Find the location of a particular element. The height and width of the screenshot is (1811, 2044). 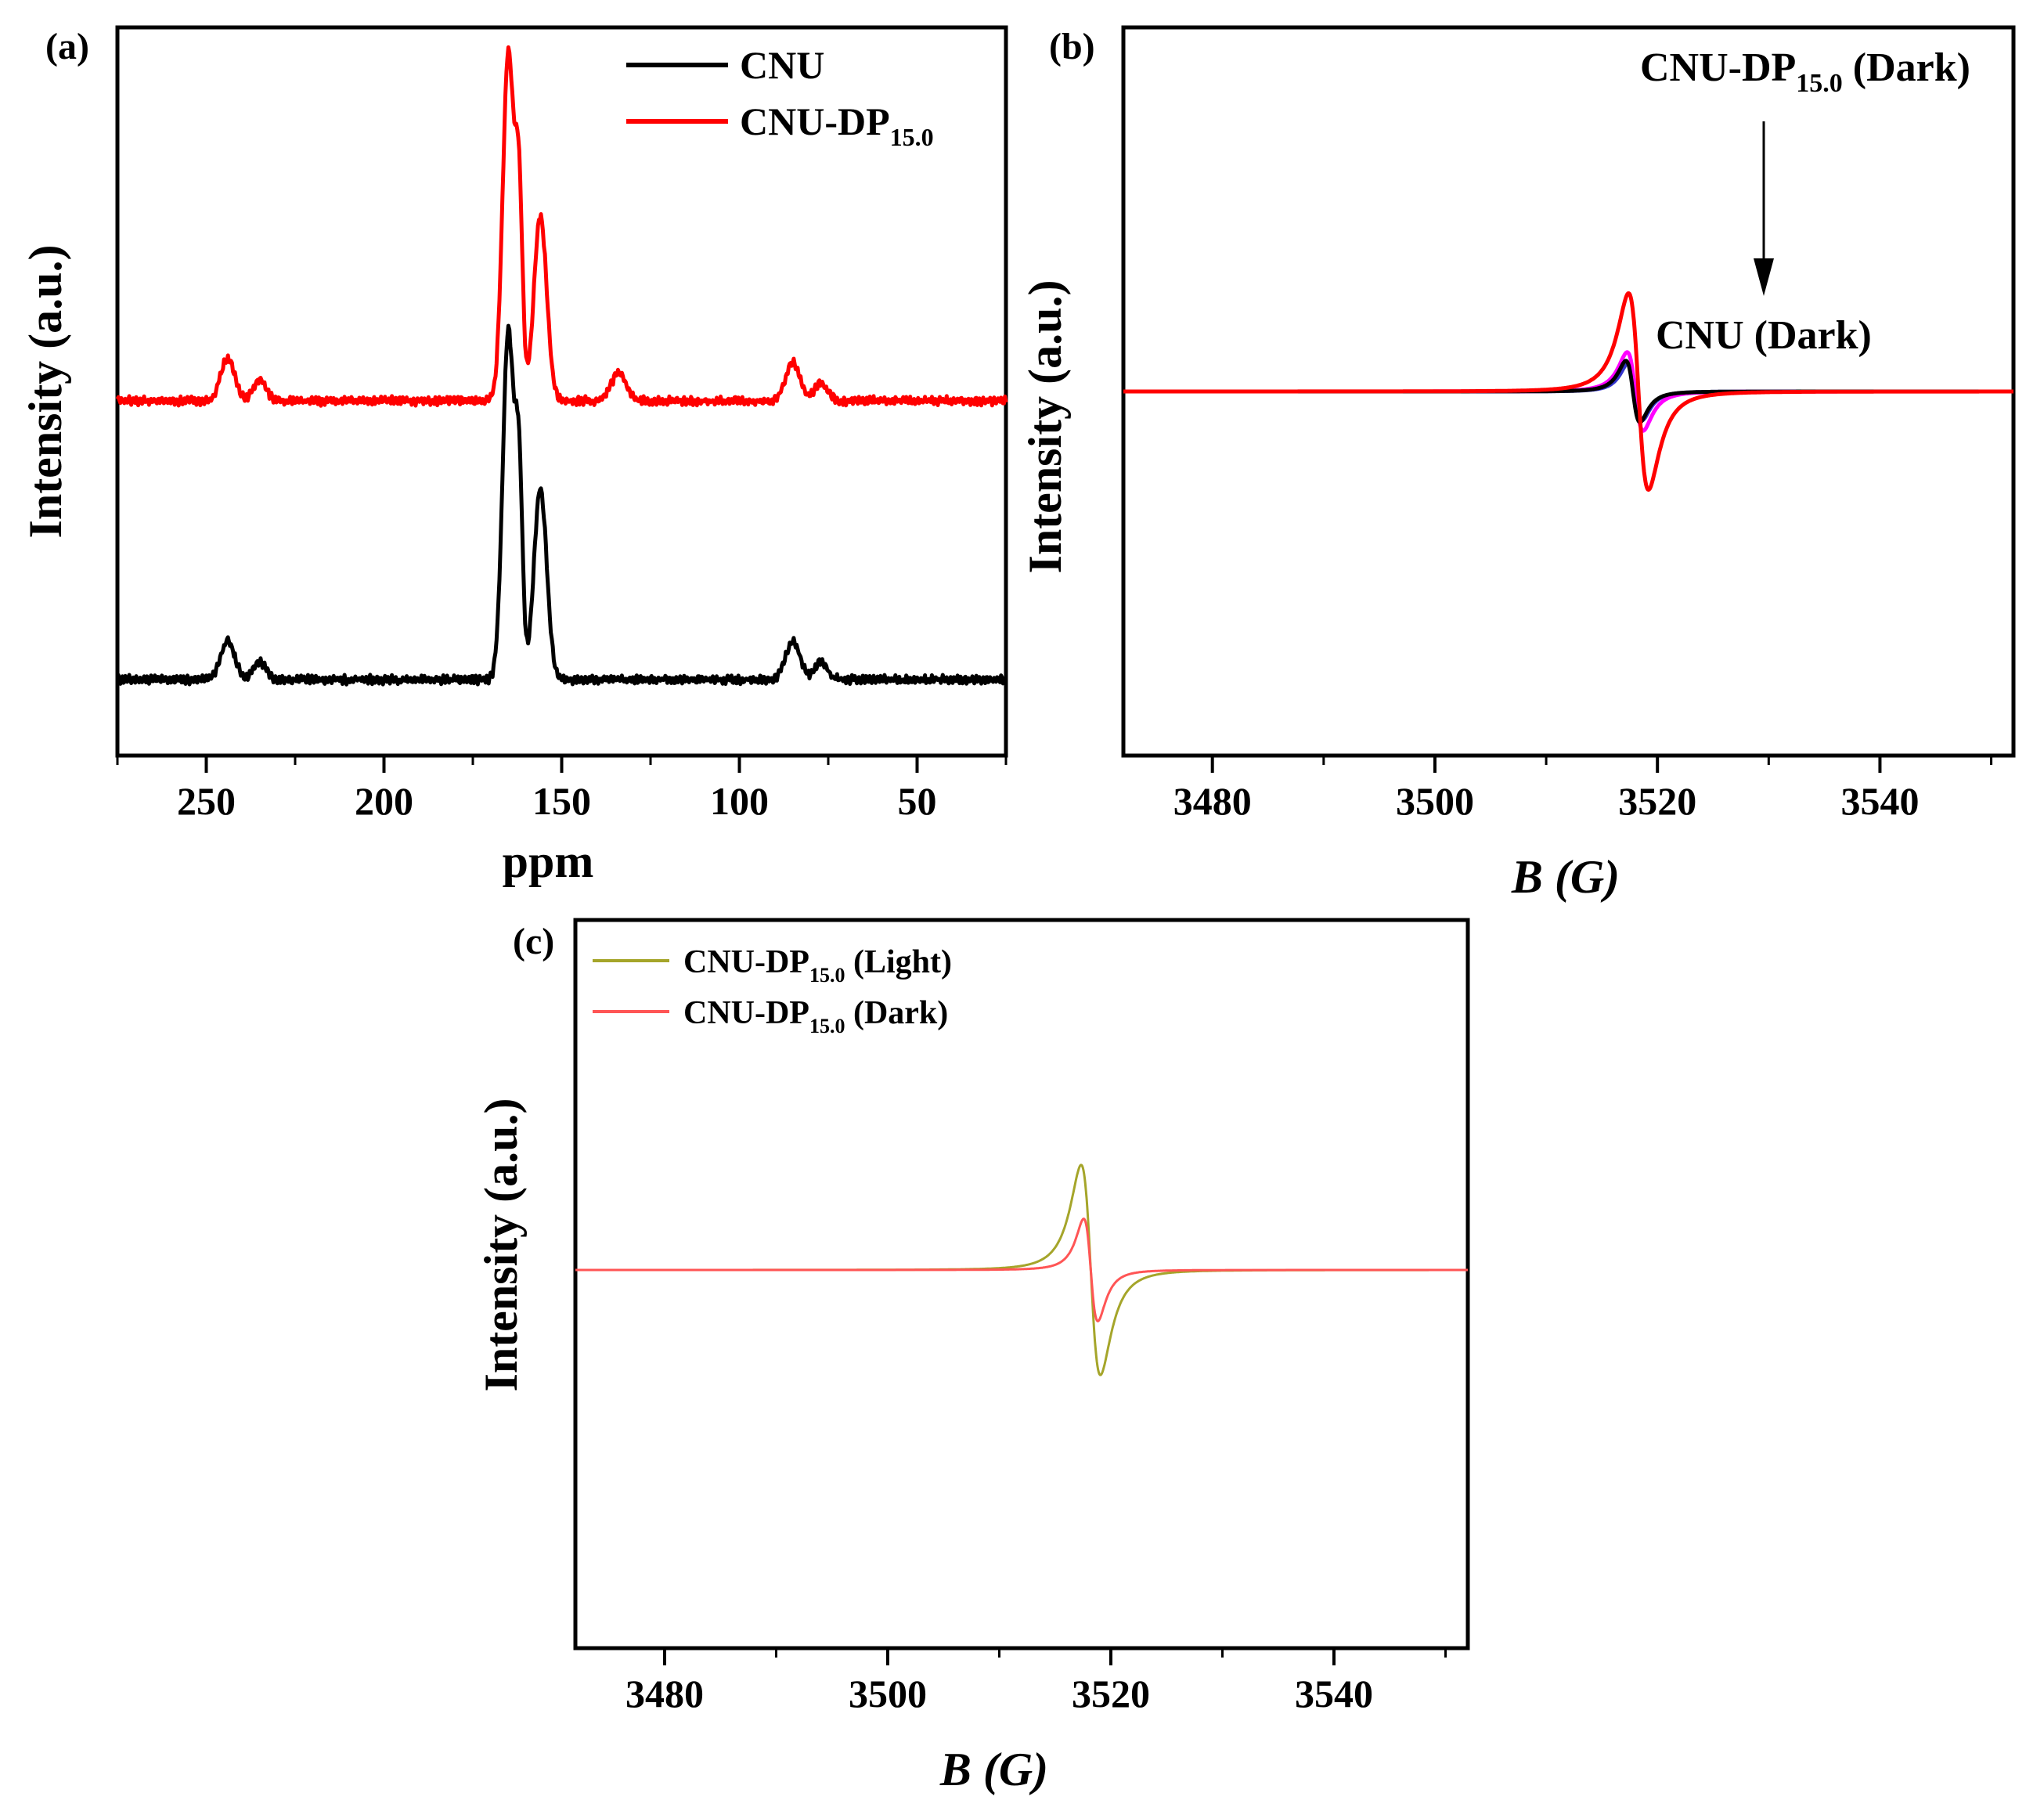

panel-a-x-axis-title: ppm is located at coordinates (548, 861).